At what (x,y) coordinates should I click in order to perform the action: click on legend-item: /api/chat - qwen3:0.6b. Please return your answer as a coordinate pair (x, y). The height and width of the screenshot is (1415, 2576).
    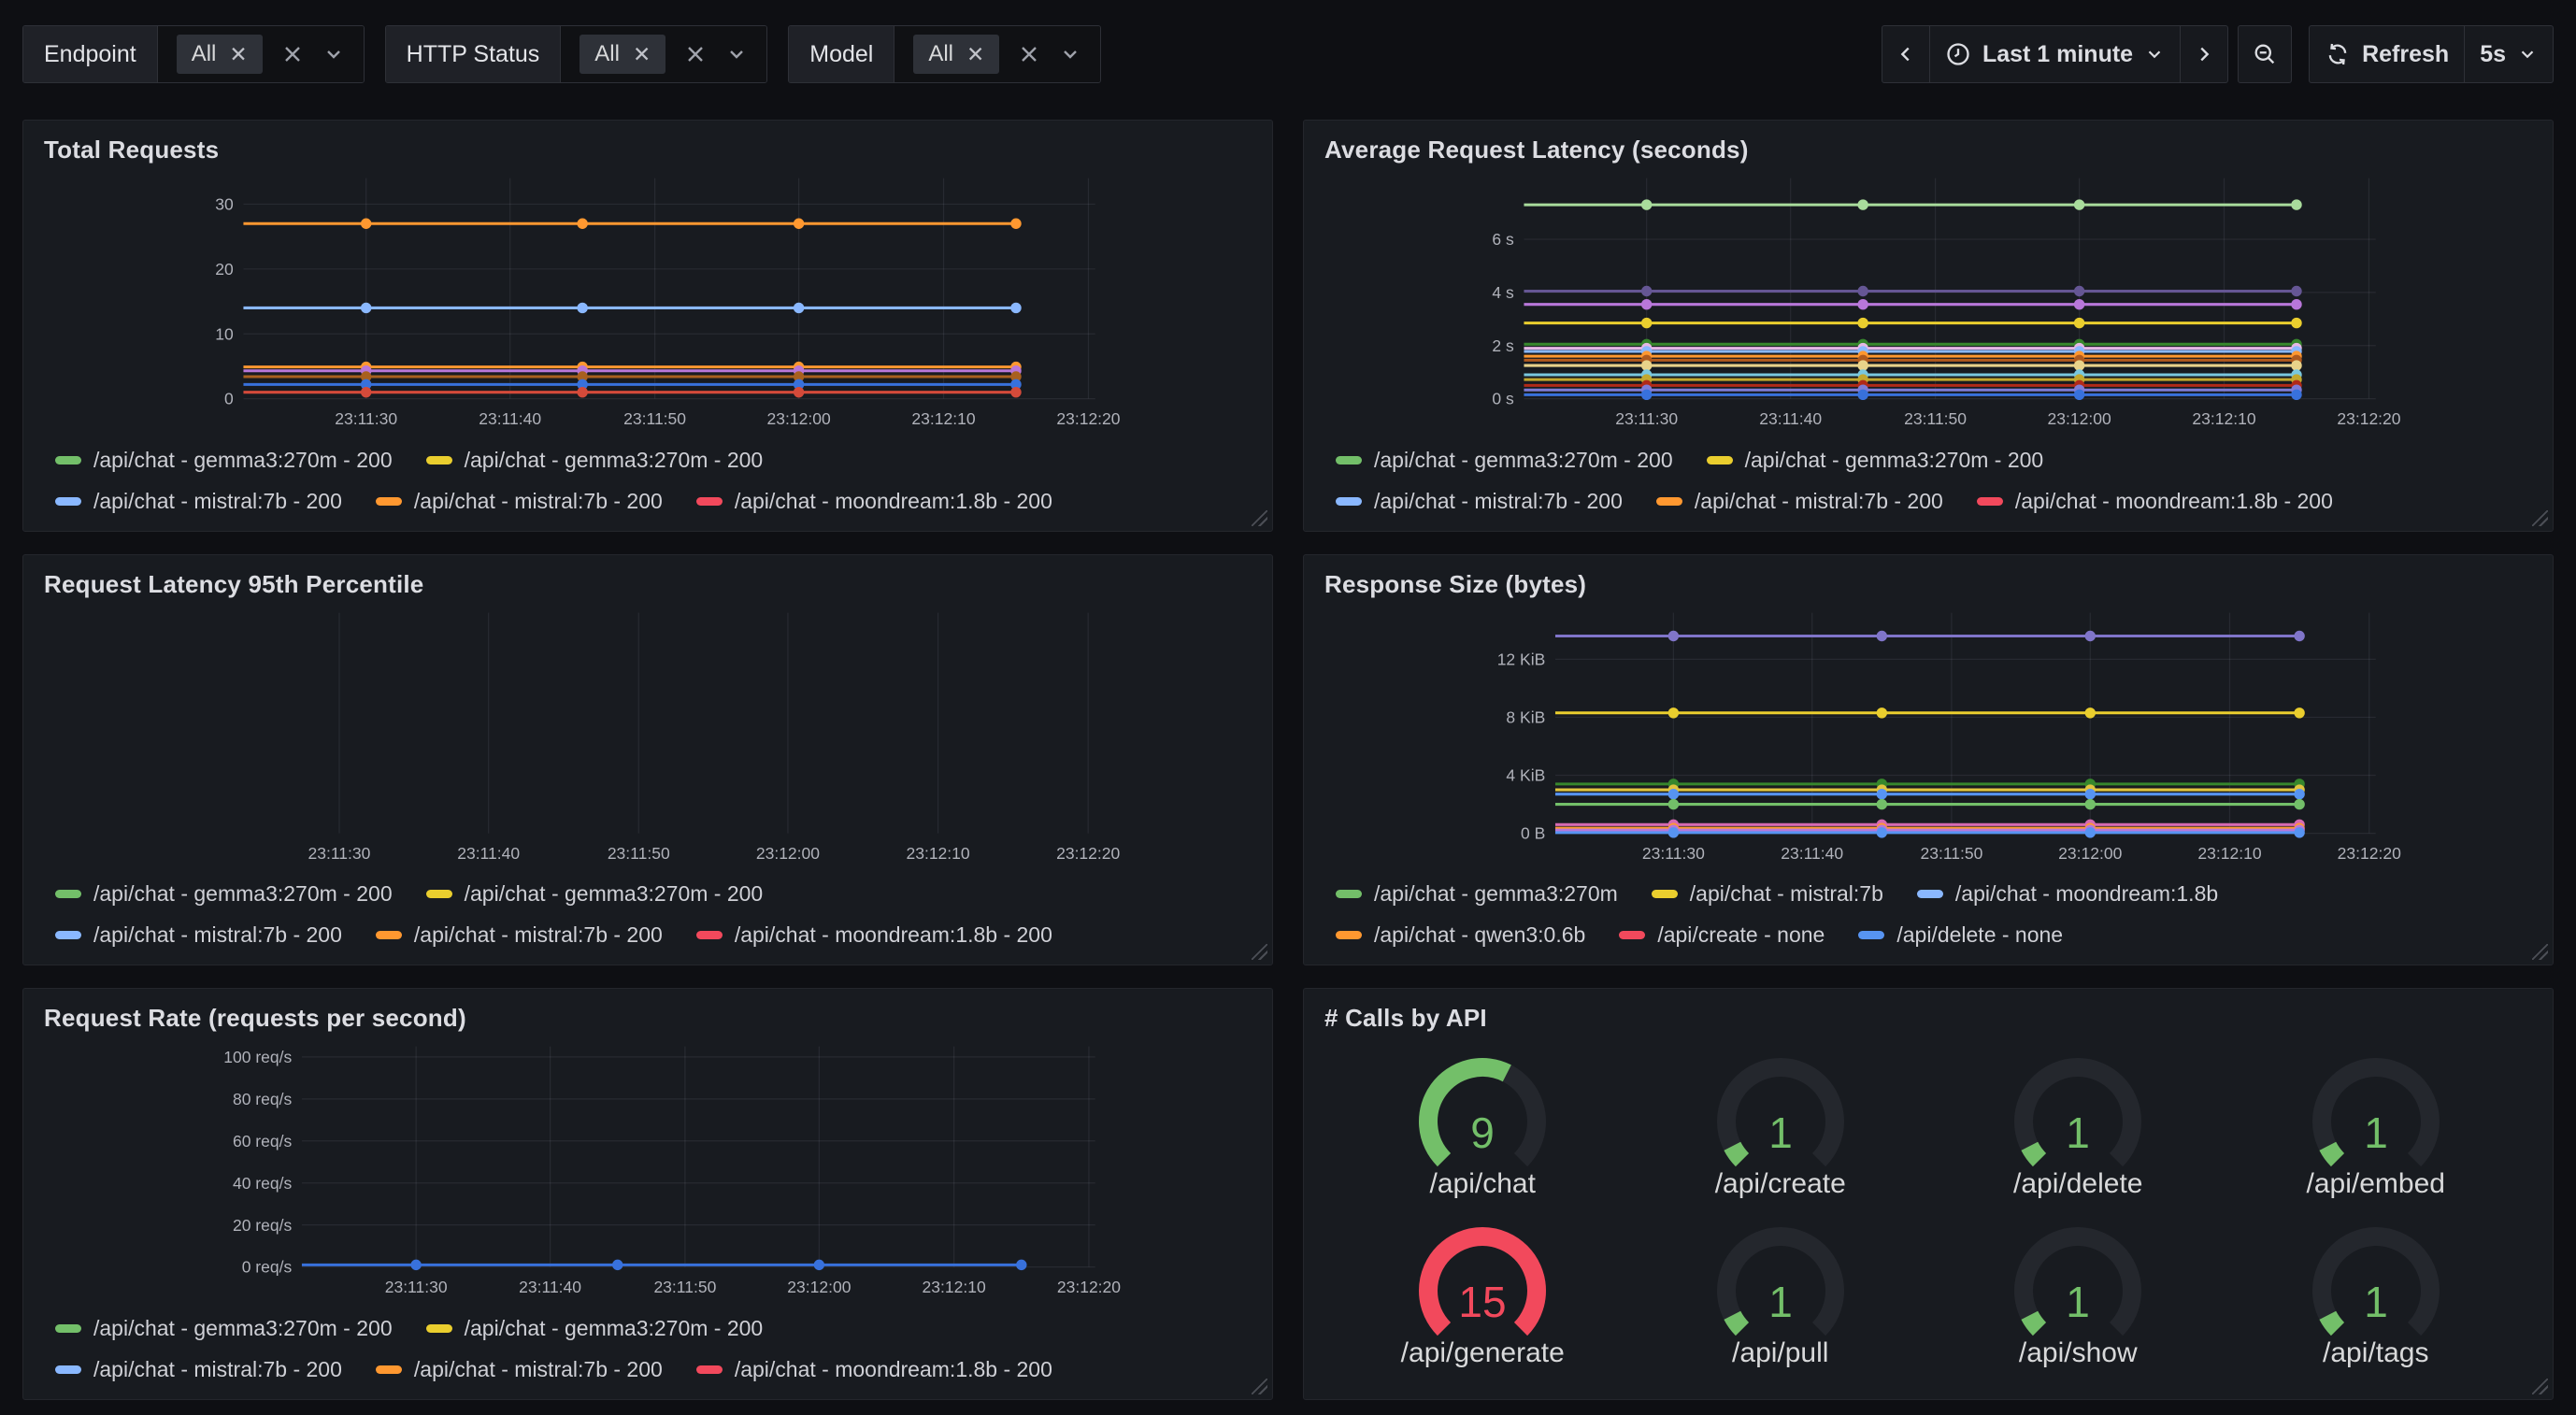
    Looking at the image, I should click on (1460, 935).